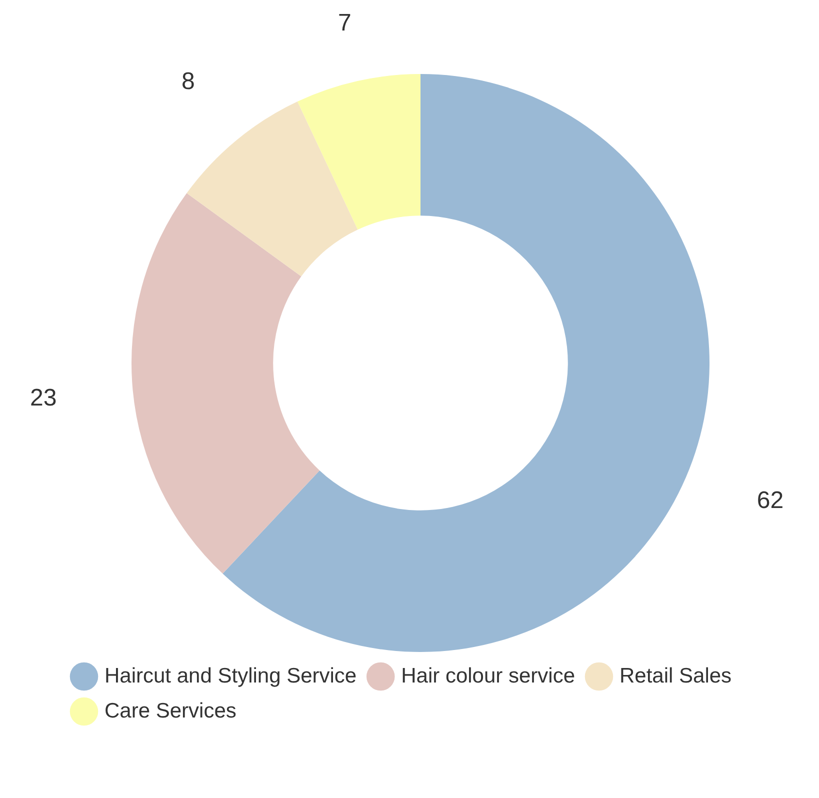 The width and height of the screenshot is (819, 798). I want to click on data-label: 62, so click(770, 500).